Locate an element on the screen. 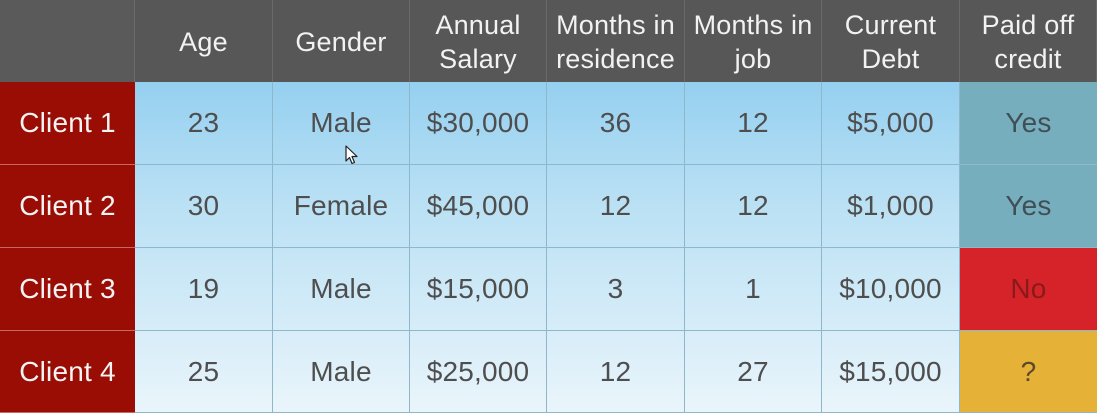 The image size is (1097, 413). cell-salary: $25,000 is located at coordinates (478, 372).